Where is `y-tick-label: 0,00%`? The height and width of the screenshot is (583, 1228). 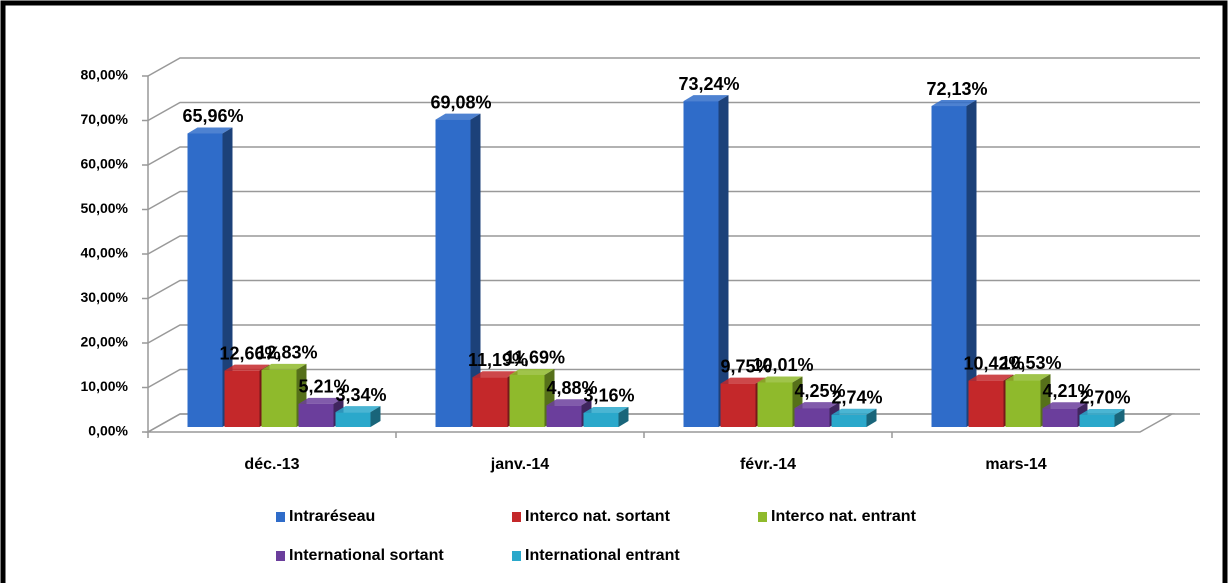 y-tick-label: 0,00% is located at coordinates (108, 431).